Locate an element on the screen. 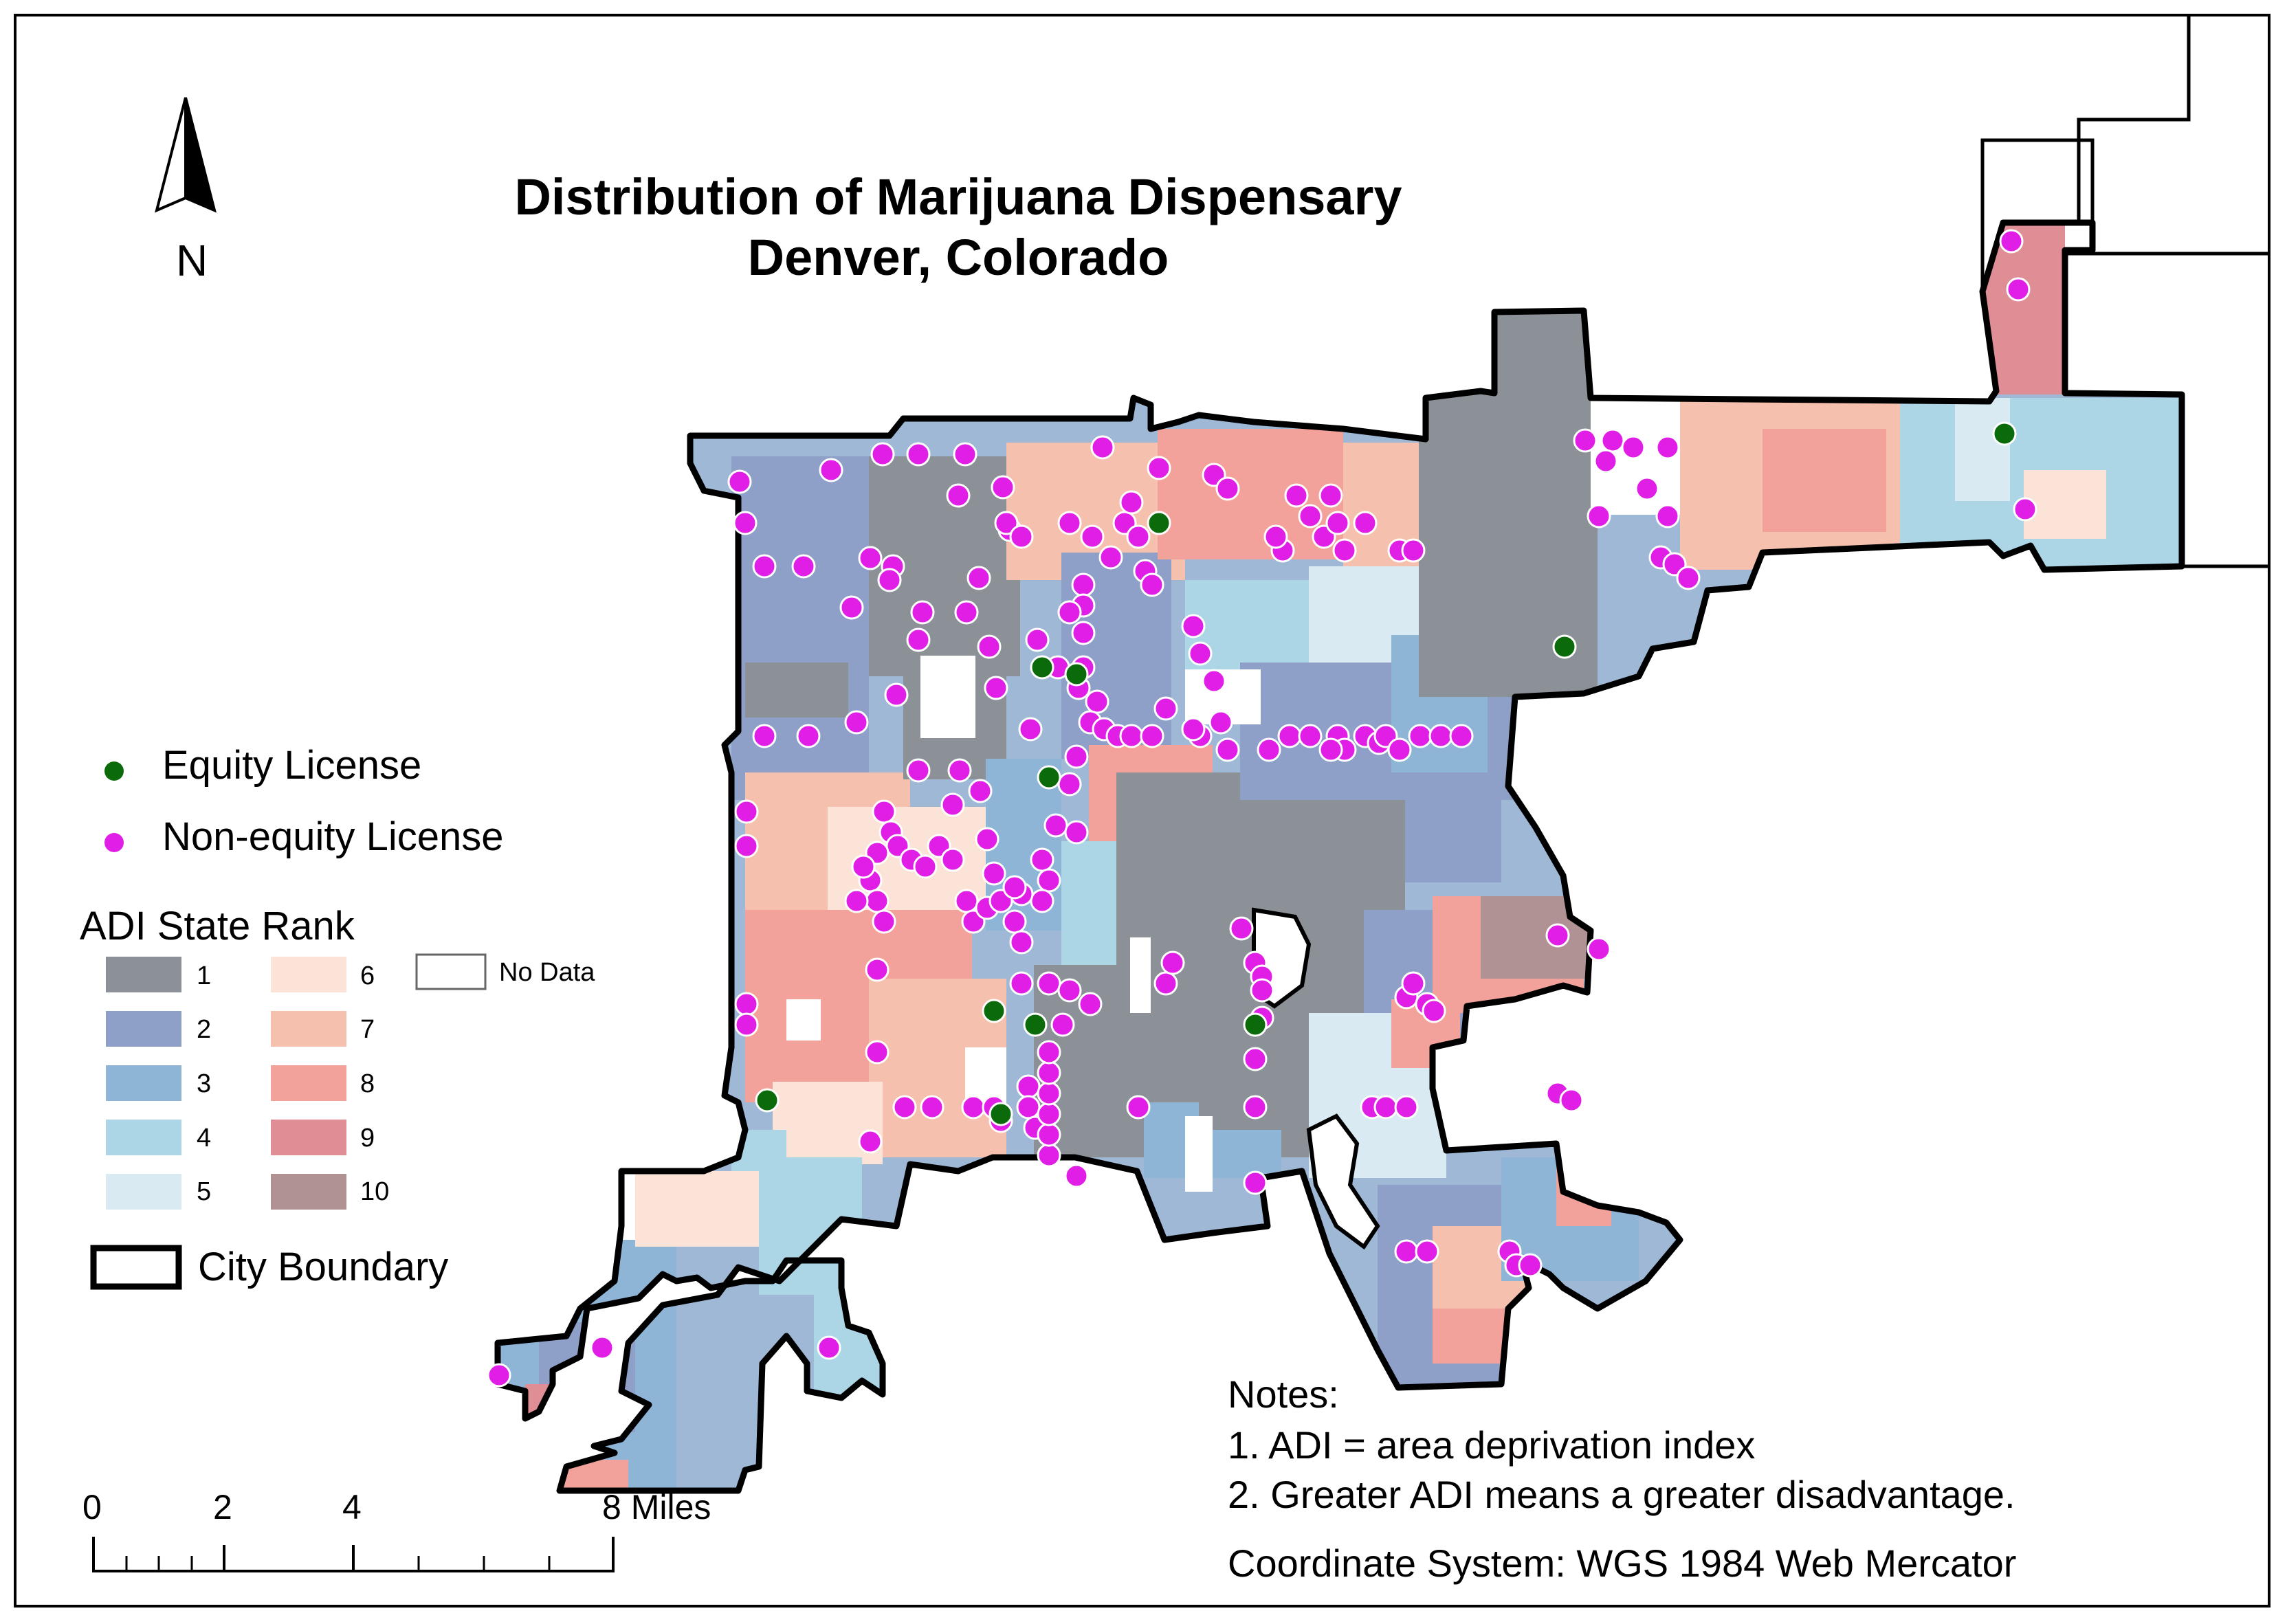 The image size is (2287, 1624). legend-class-label: 10 is located at coordinates (375, 1191).